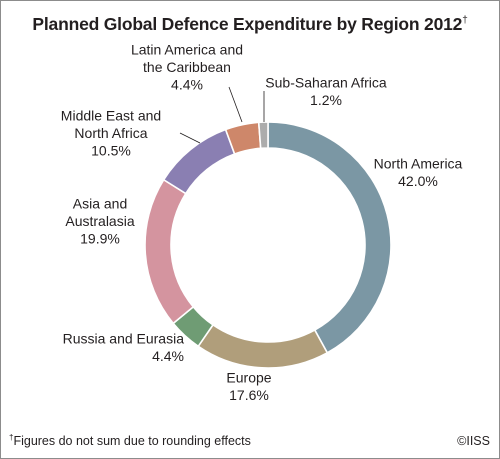 The width and height of the screenshot is (500, 459). Describe the element at coordinates (326, 100) in the screenshot. I see `slice-percentage: 1.2%` at that location.